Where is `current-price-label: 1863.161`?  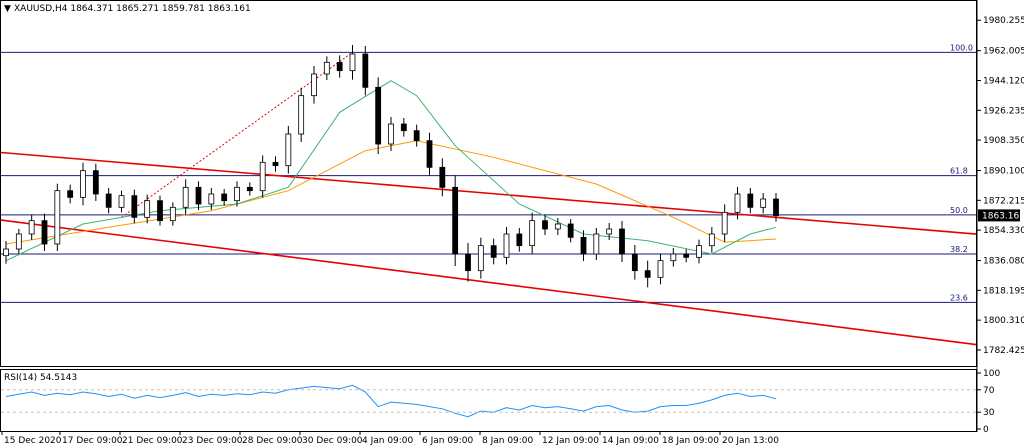 current-price-label: 1863.161 is located at coordinates (1003, 216).